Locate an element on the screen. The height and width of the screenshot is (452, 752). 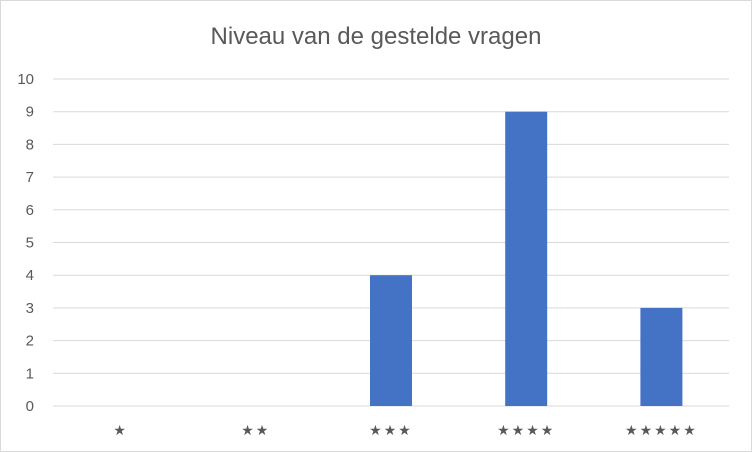
x-category-label-4: ★★★★ is located at coordinates (526, 431).